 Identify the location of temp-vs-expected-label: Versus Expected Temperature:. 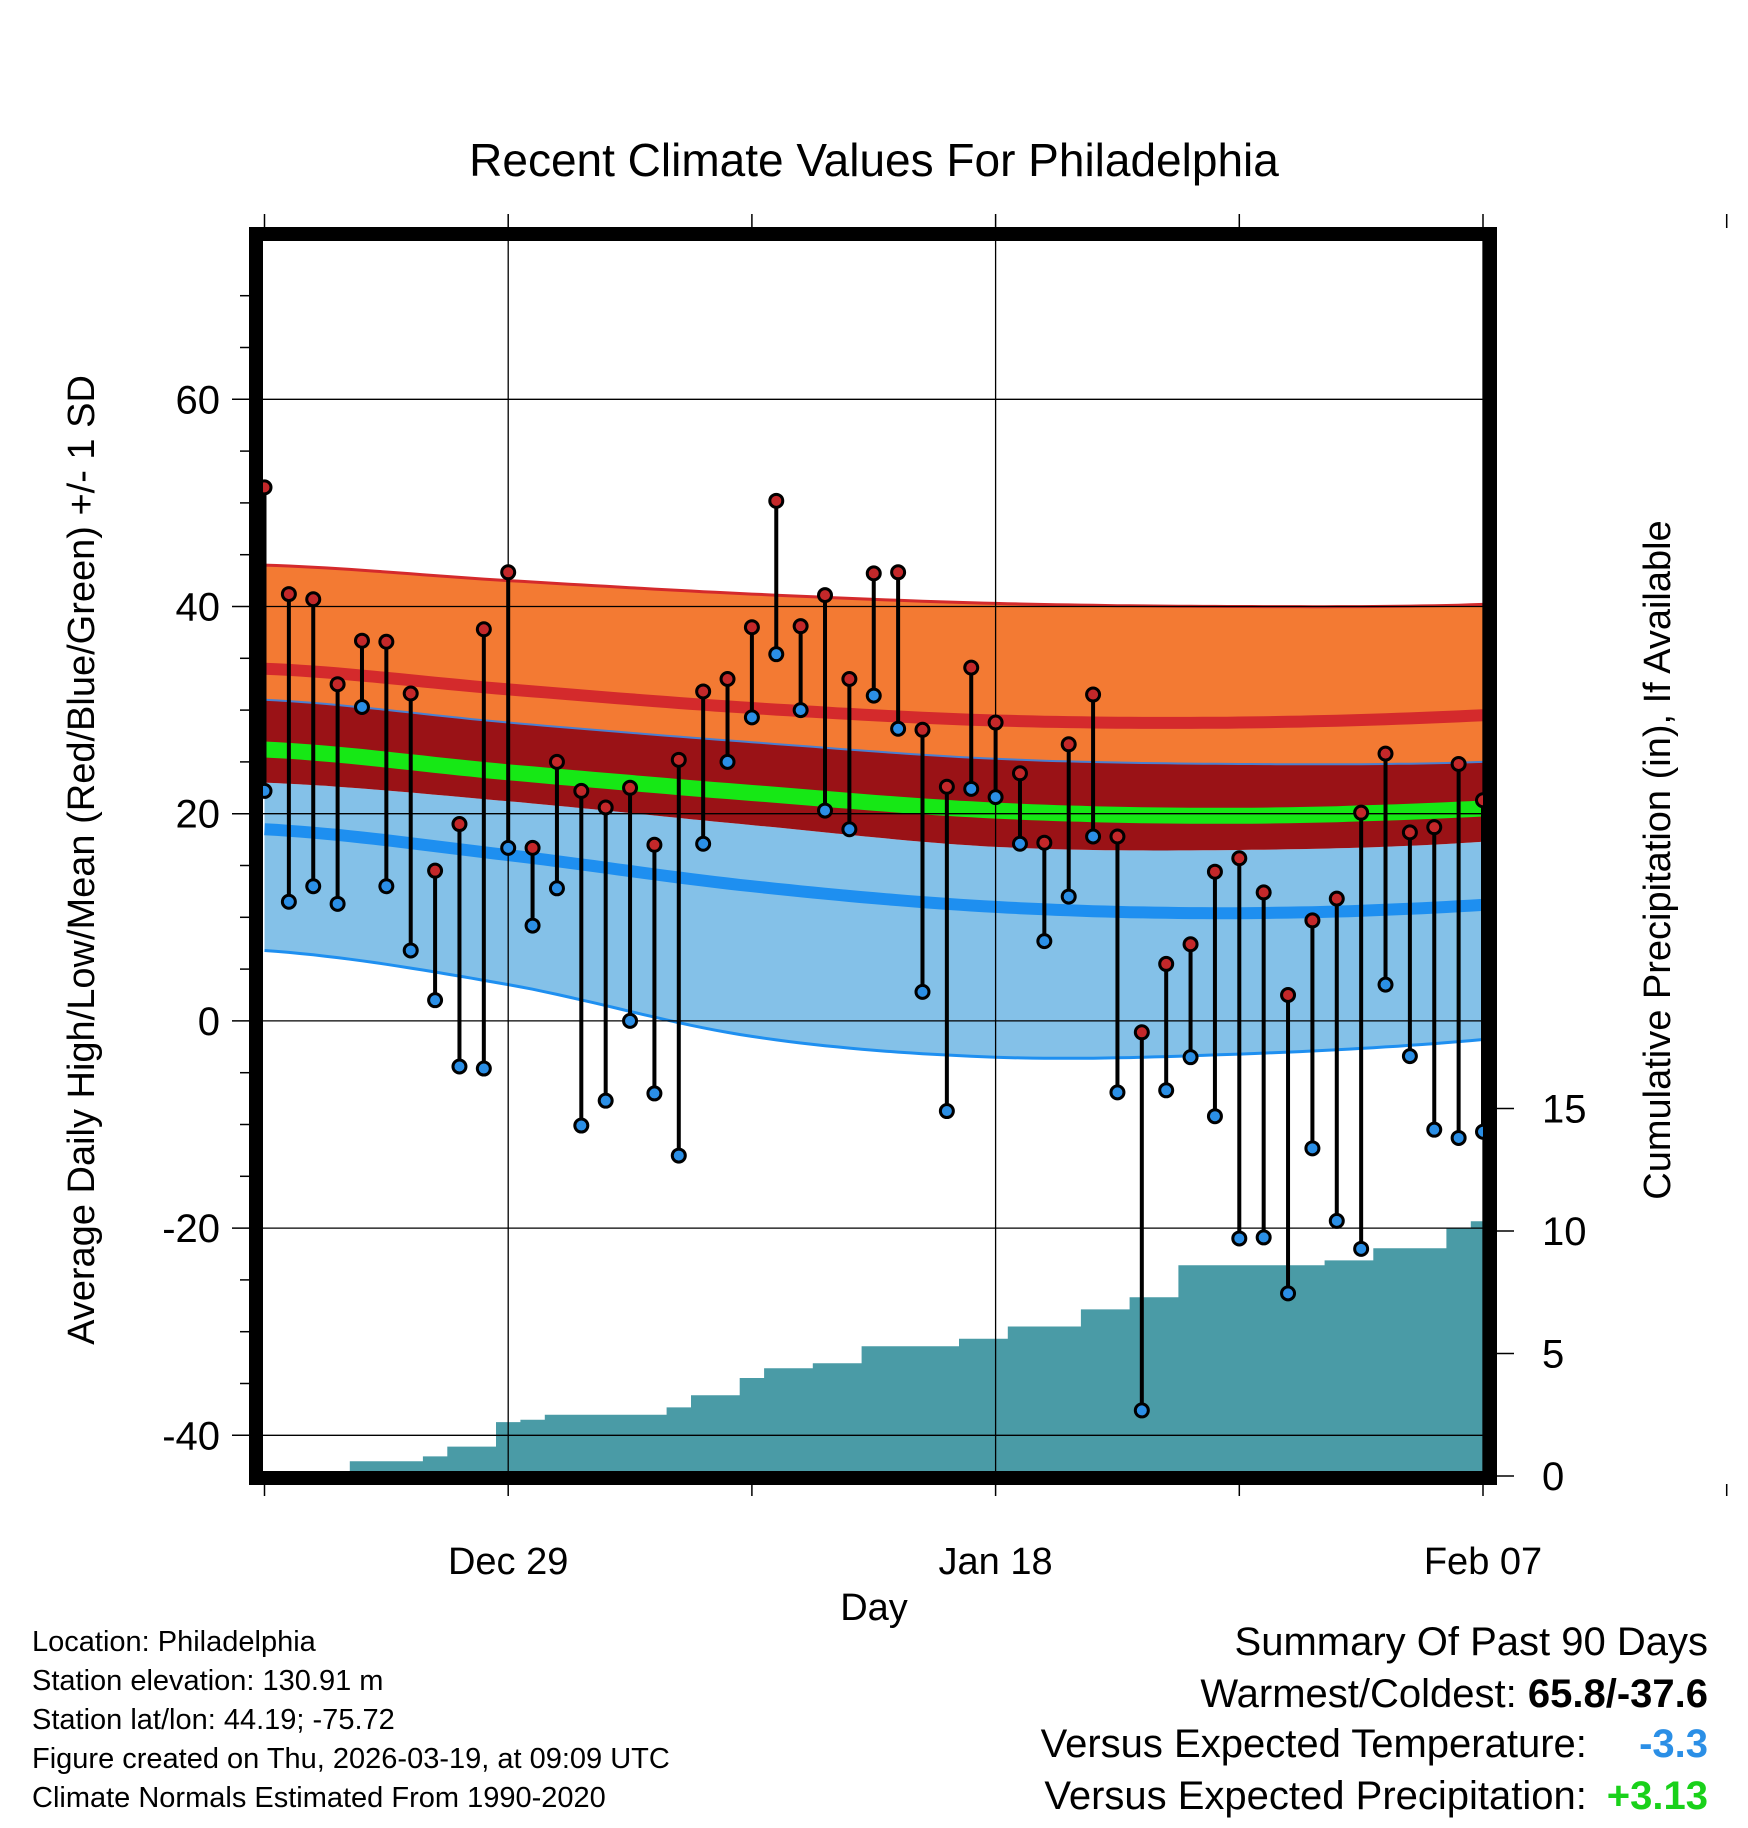
(1313, 1744).